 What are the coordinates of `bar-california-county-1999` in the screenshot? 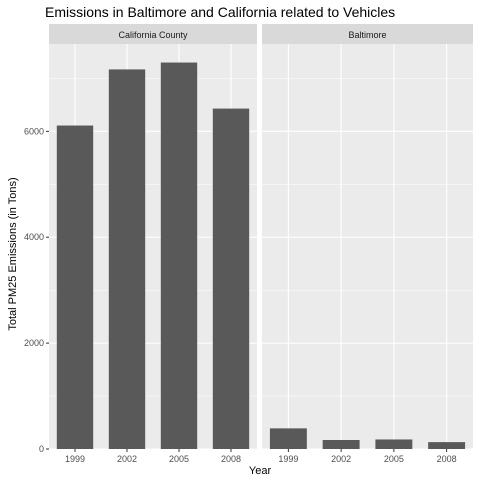 It's located at (75, 287).